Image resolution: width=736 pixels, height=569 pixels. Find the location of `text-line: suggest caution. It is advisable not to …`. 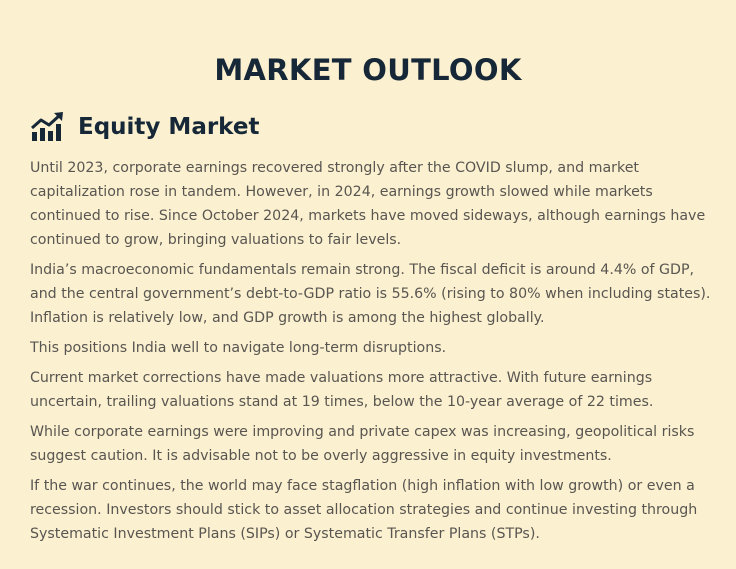

text-line: suggest caution. It is advisable not to … is located at coordinates (321, 456).